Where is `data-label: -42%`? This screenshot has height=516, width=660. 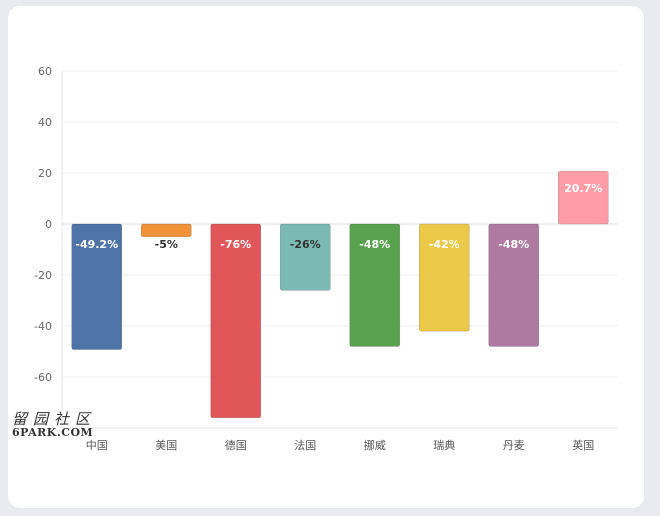
data-label: -42% is located at coordinates (444, 244).